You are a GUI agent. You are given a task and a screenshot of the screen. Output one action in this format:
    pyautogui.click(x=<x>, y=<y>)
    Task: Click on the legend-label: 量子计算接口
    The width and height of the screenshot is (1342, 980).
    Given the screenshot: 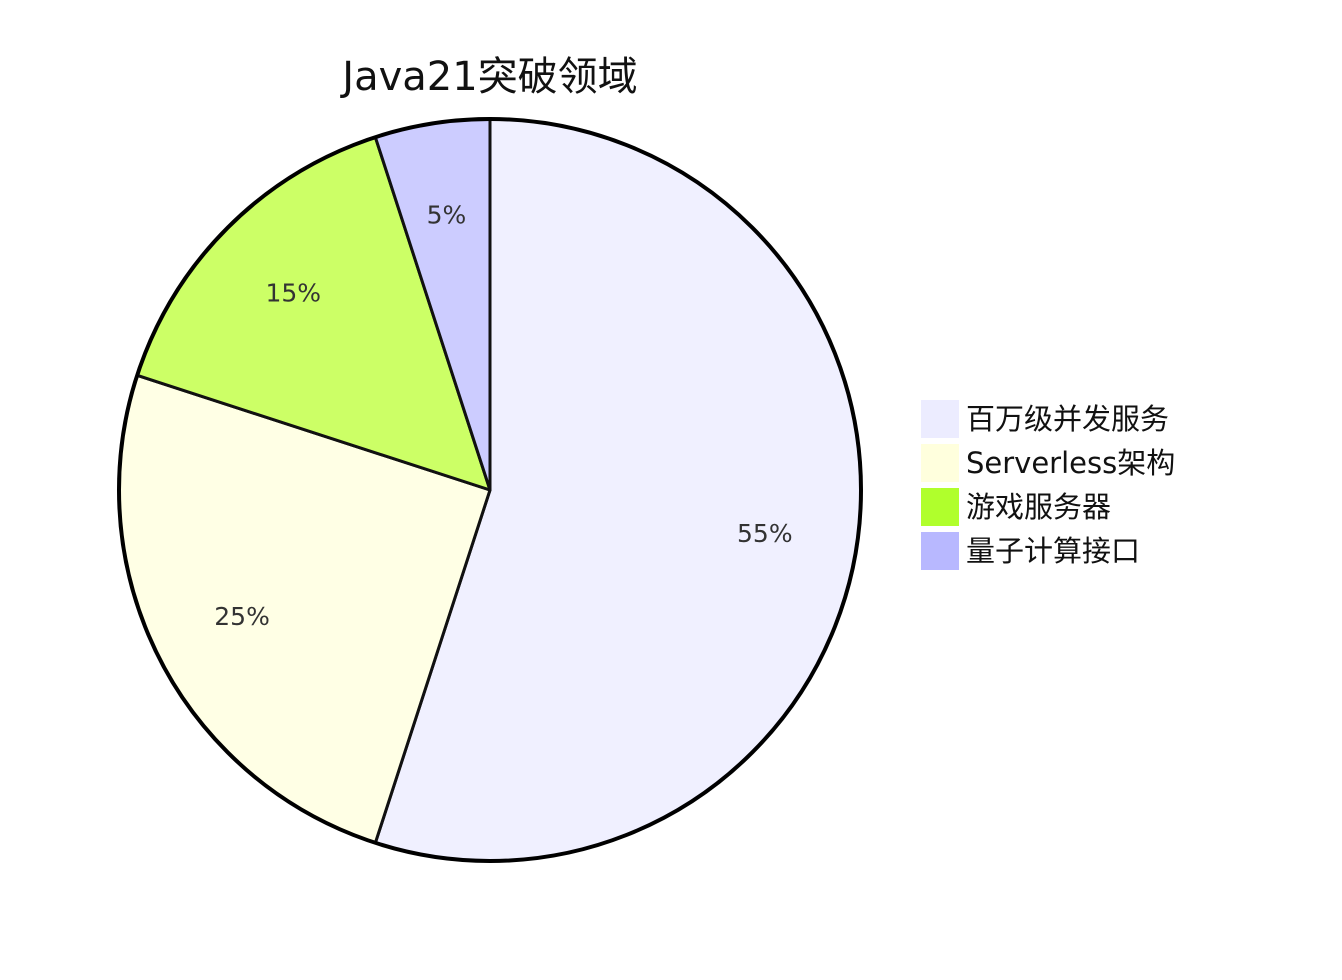 What is the action you would take?
    pyautogui.click(x=1053, y=551)
    